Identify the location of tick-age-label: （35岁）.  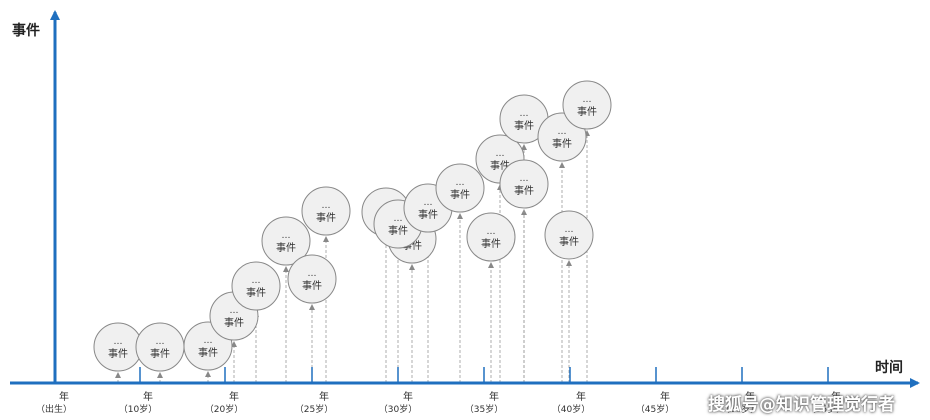
(484, 409).